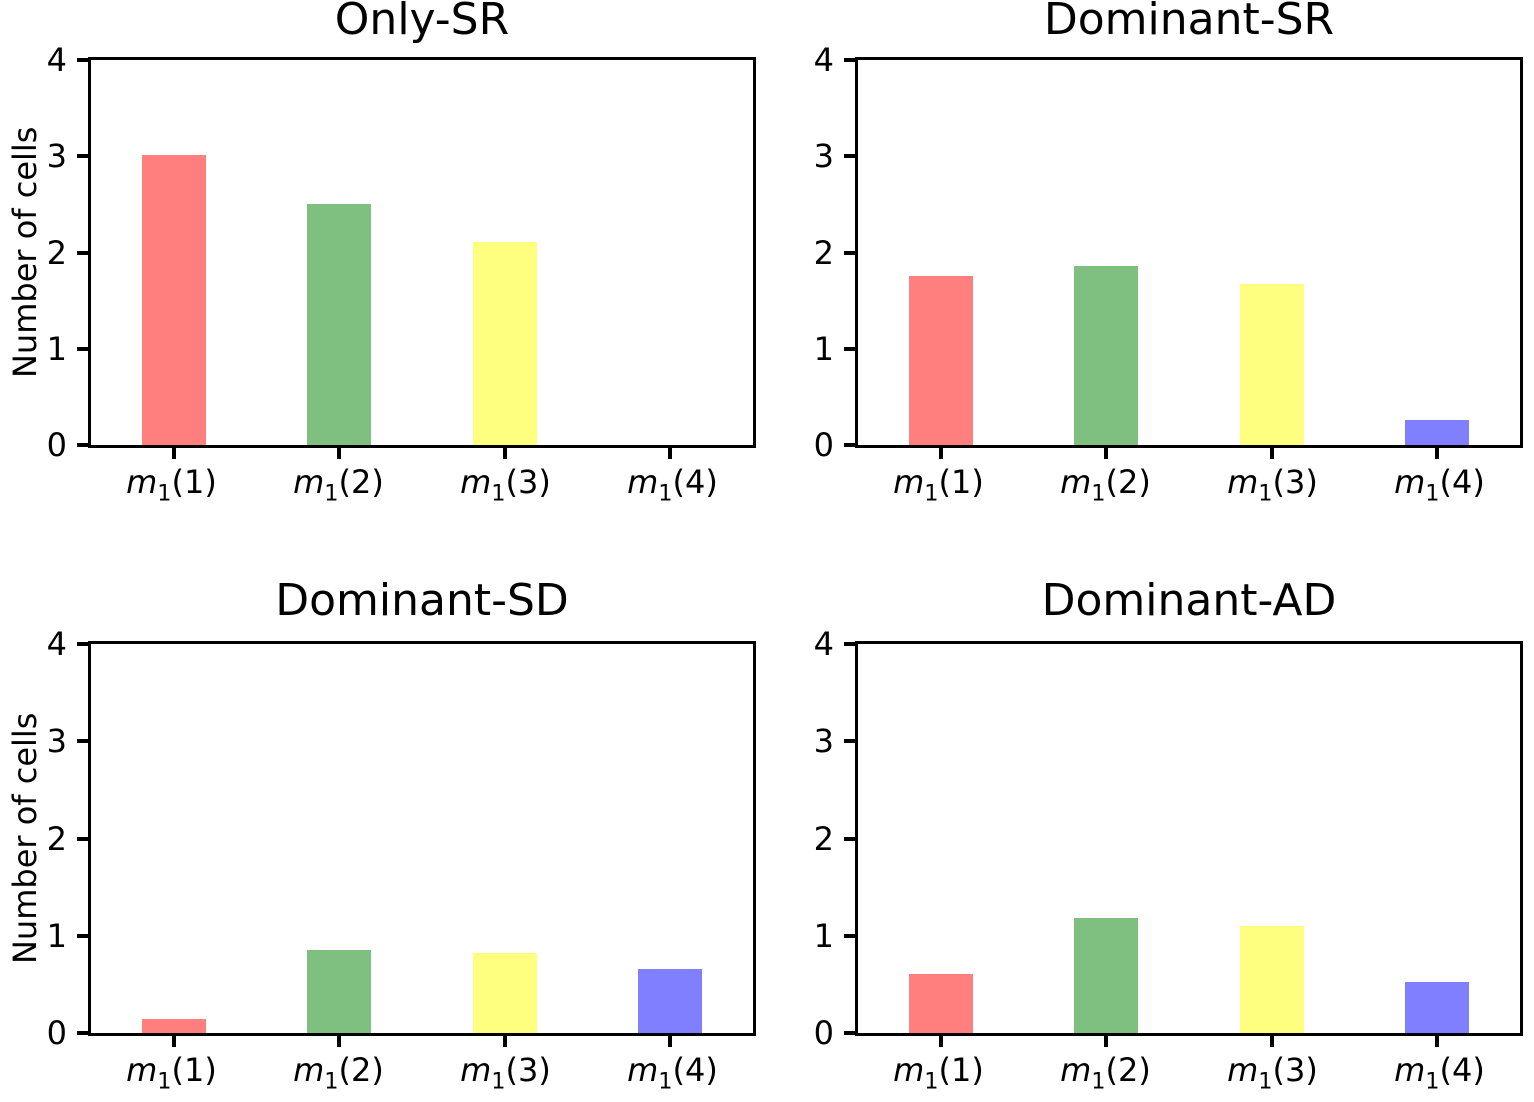  Describe the element at coordinates (422, 22) in the screenshot. I see `chart-title-only-sr: Only-SR` at that location.